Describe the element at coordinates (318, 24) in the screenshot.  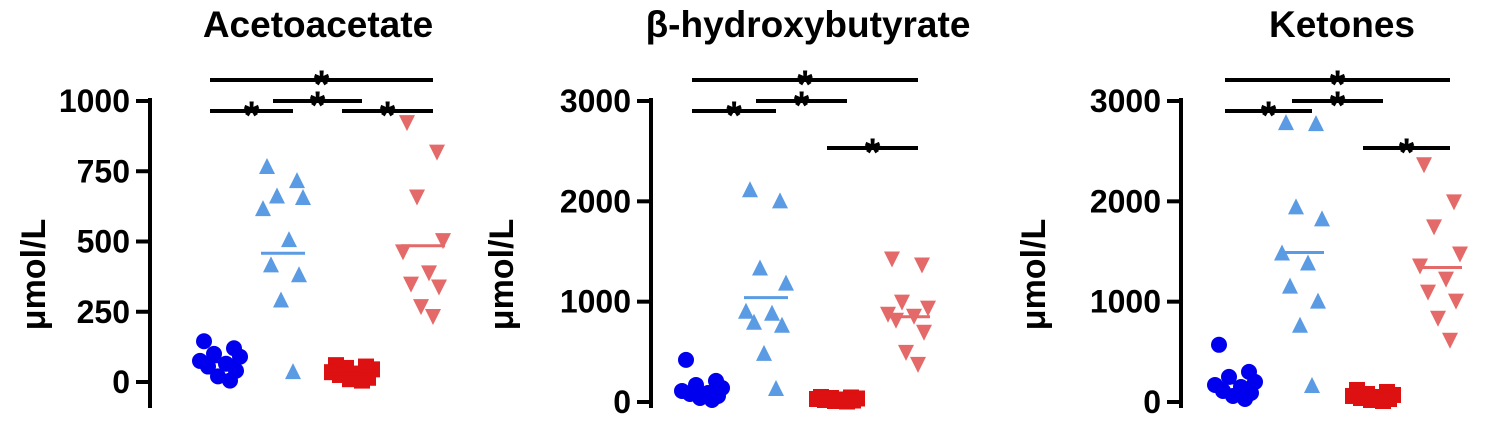
I see `panel-title: Acetoacetate` at that location.